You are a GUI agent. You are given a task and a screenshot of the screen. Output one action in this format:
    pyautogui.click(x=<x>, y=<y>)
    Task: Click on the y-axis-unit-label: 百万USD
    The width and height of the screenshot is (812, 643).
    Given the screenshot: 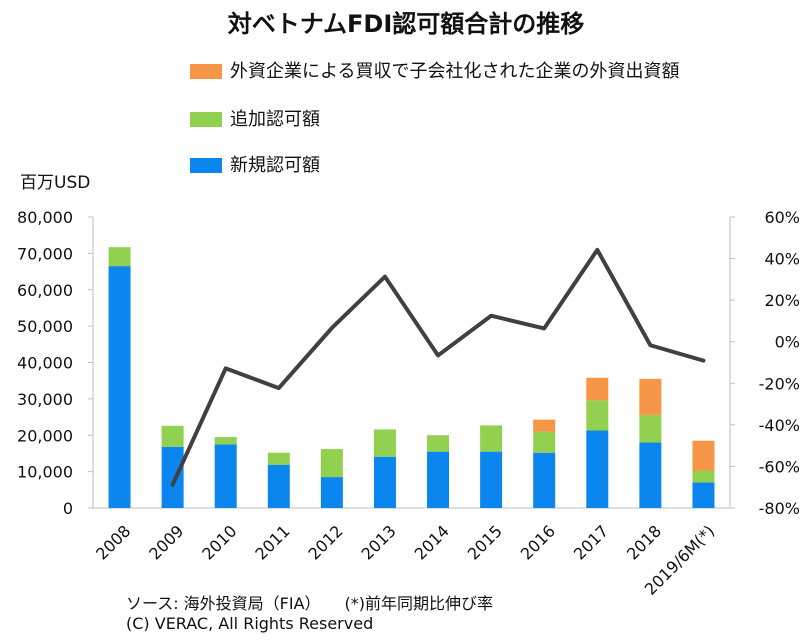 What is the action you would take?
    pyautogui.click(x=55, y=183)
    